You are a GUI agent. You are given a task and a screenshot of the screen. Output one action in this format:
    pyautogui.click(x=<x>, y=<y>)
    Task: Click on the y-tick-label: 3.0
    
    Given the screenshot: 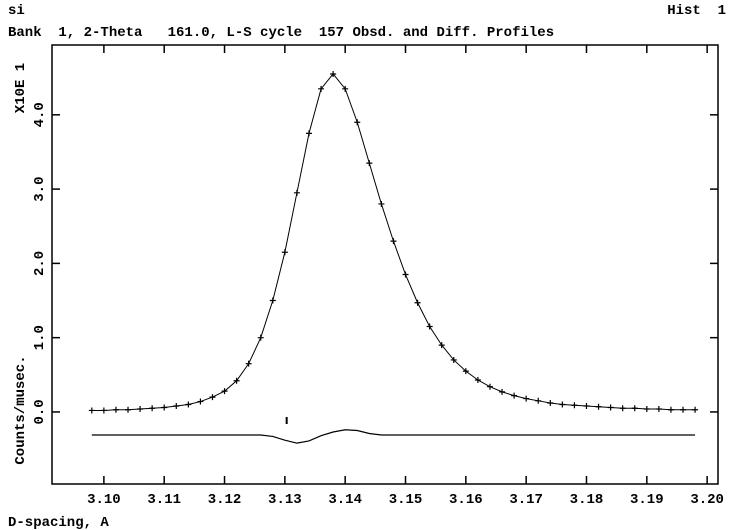 What is the action you would take?
    pyautogui.click(x=40, y=188)
    